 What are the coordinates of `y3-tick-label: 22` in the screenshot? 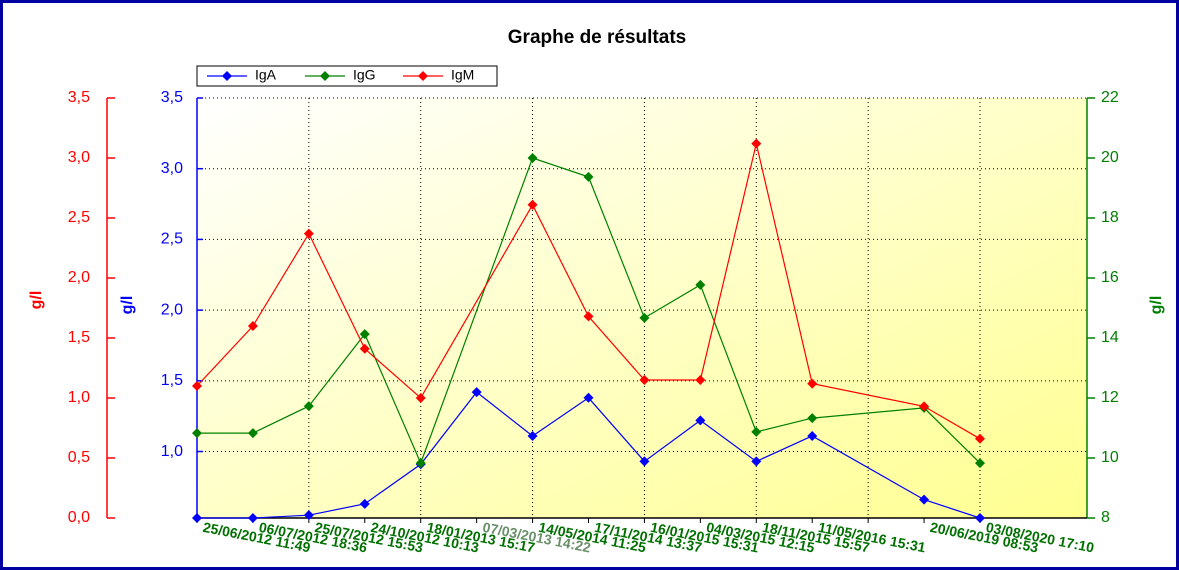 It's located at (1110, 97).